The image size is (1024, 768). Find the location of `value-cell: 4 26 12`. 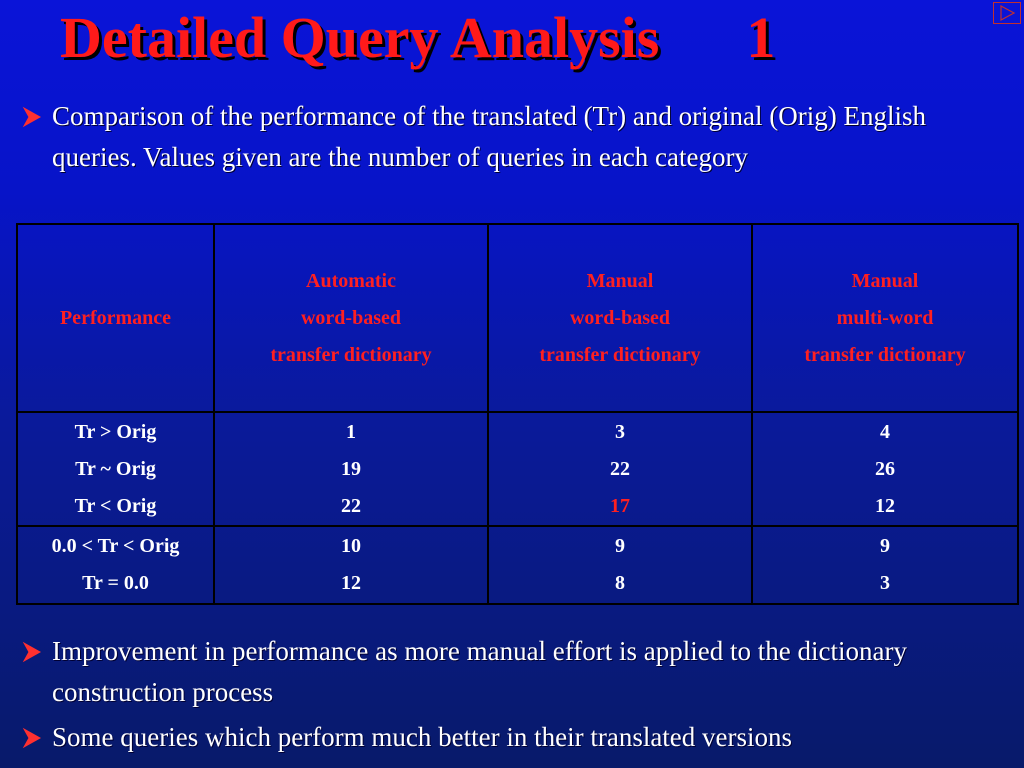

value-cell: 4 26 12 is located at coordinates (885, 469).